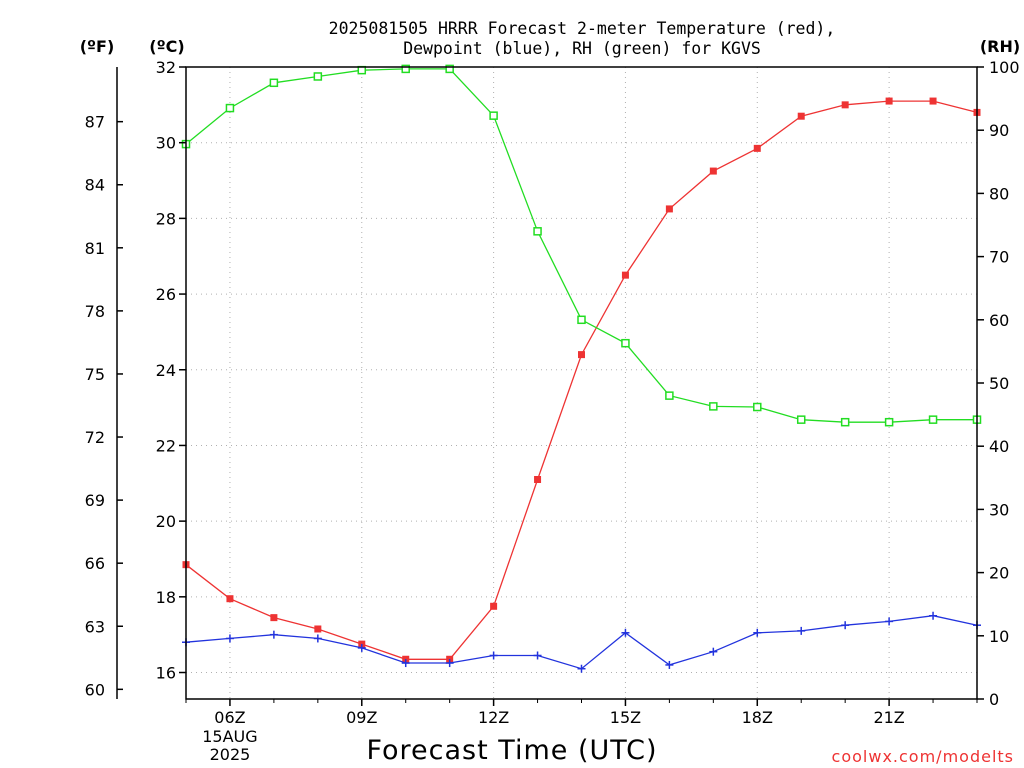  I want to click on x-tick-label: 15Z, so click(625, 717).